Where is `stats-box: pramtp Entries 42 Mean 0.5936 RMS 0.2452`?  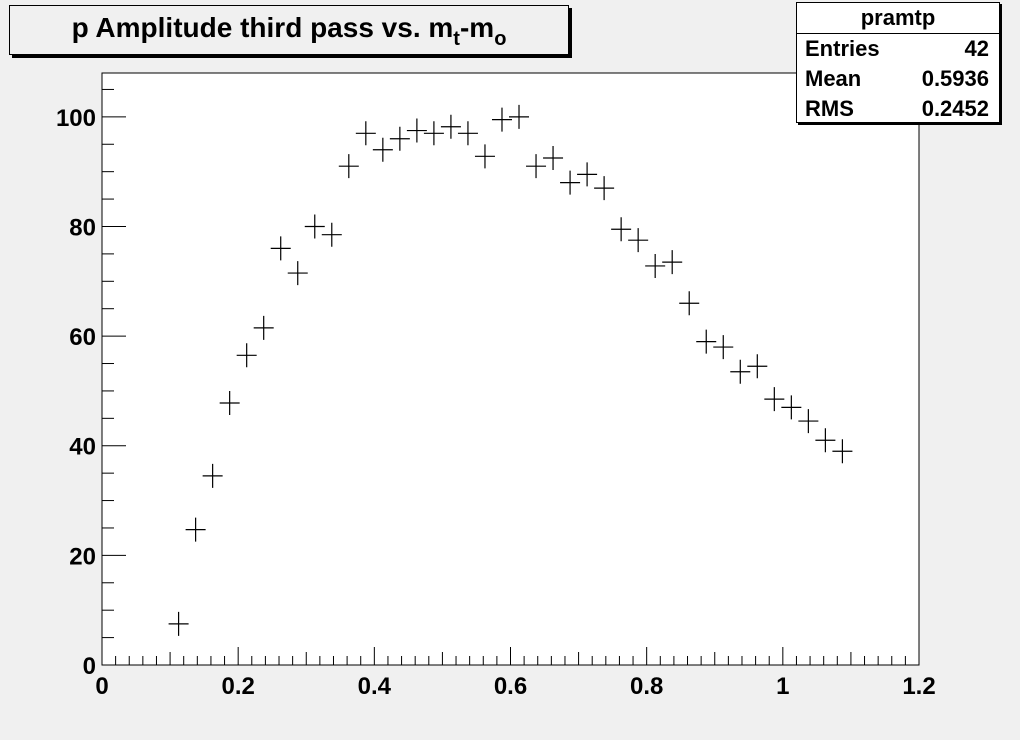 stats-box: pramtp Entries 42 Mean 0.5936 RMS 0.2452 is located at coordinates (898, 62).